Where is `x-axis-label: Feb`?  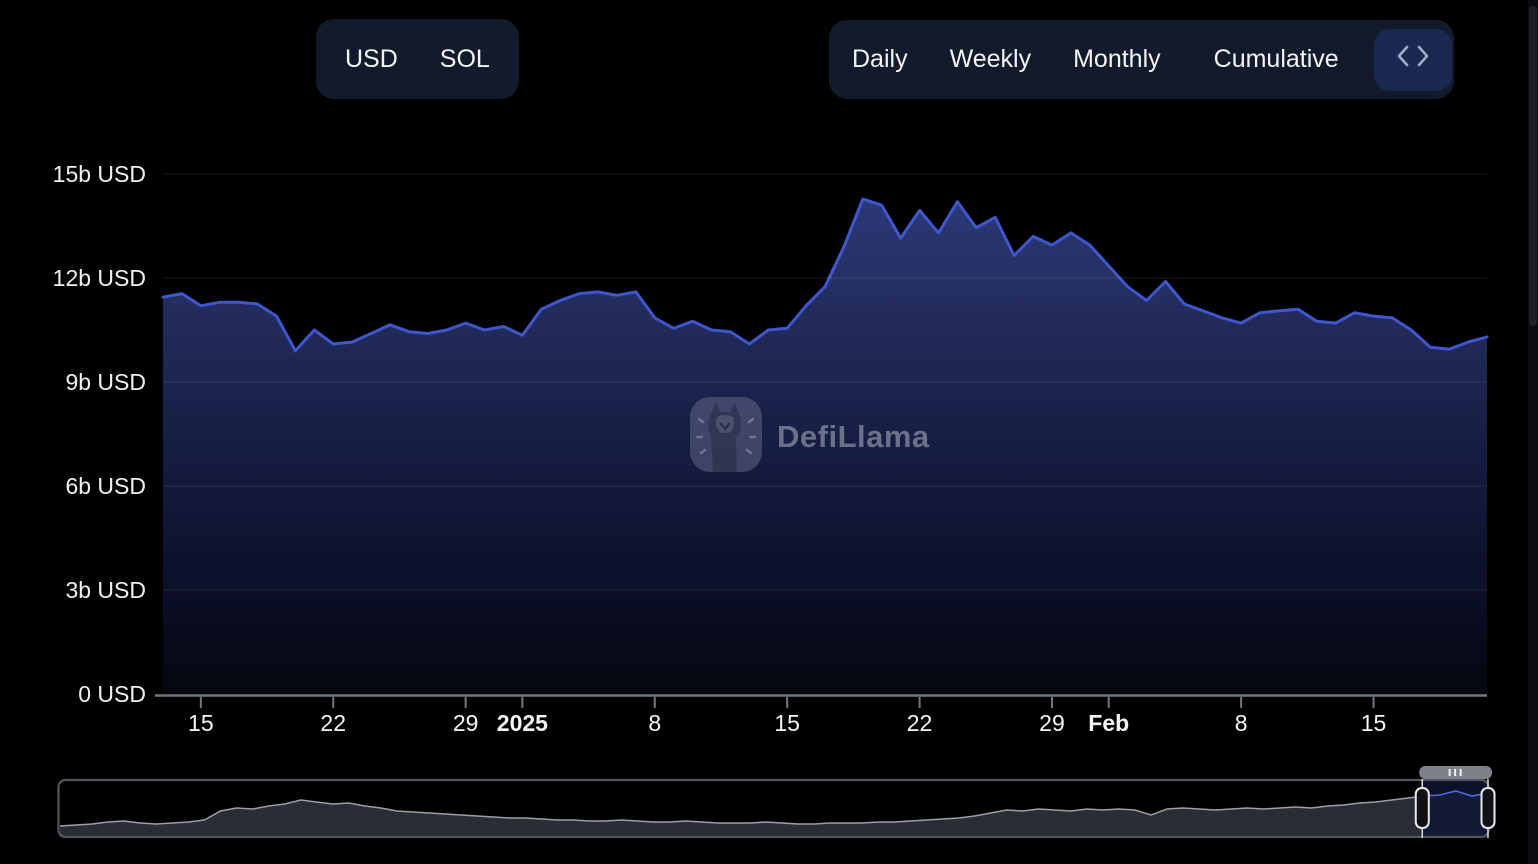
x-axis-label: Feb is located at coordinates (1108, 723).